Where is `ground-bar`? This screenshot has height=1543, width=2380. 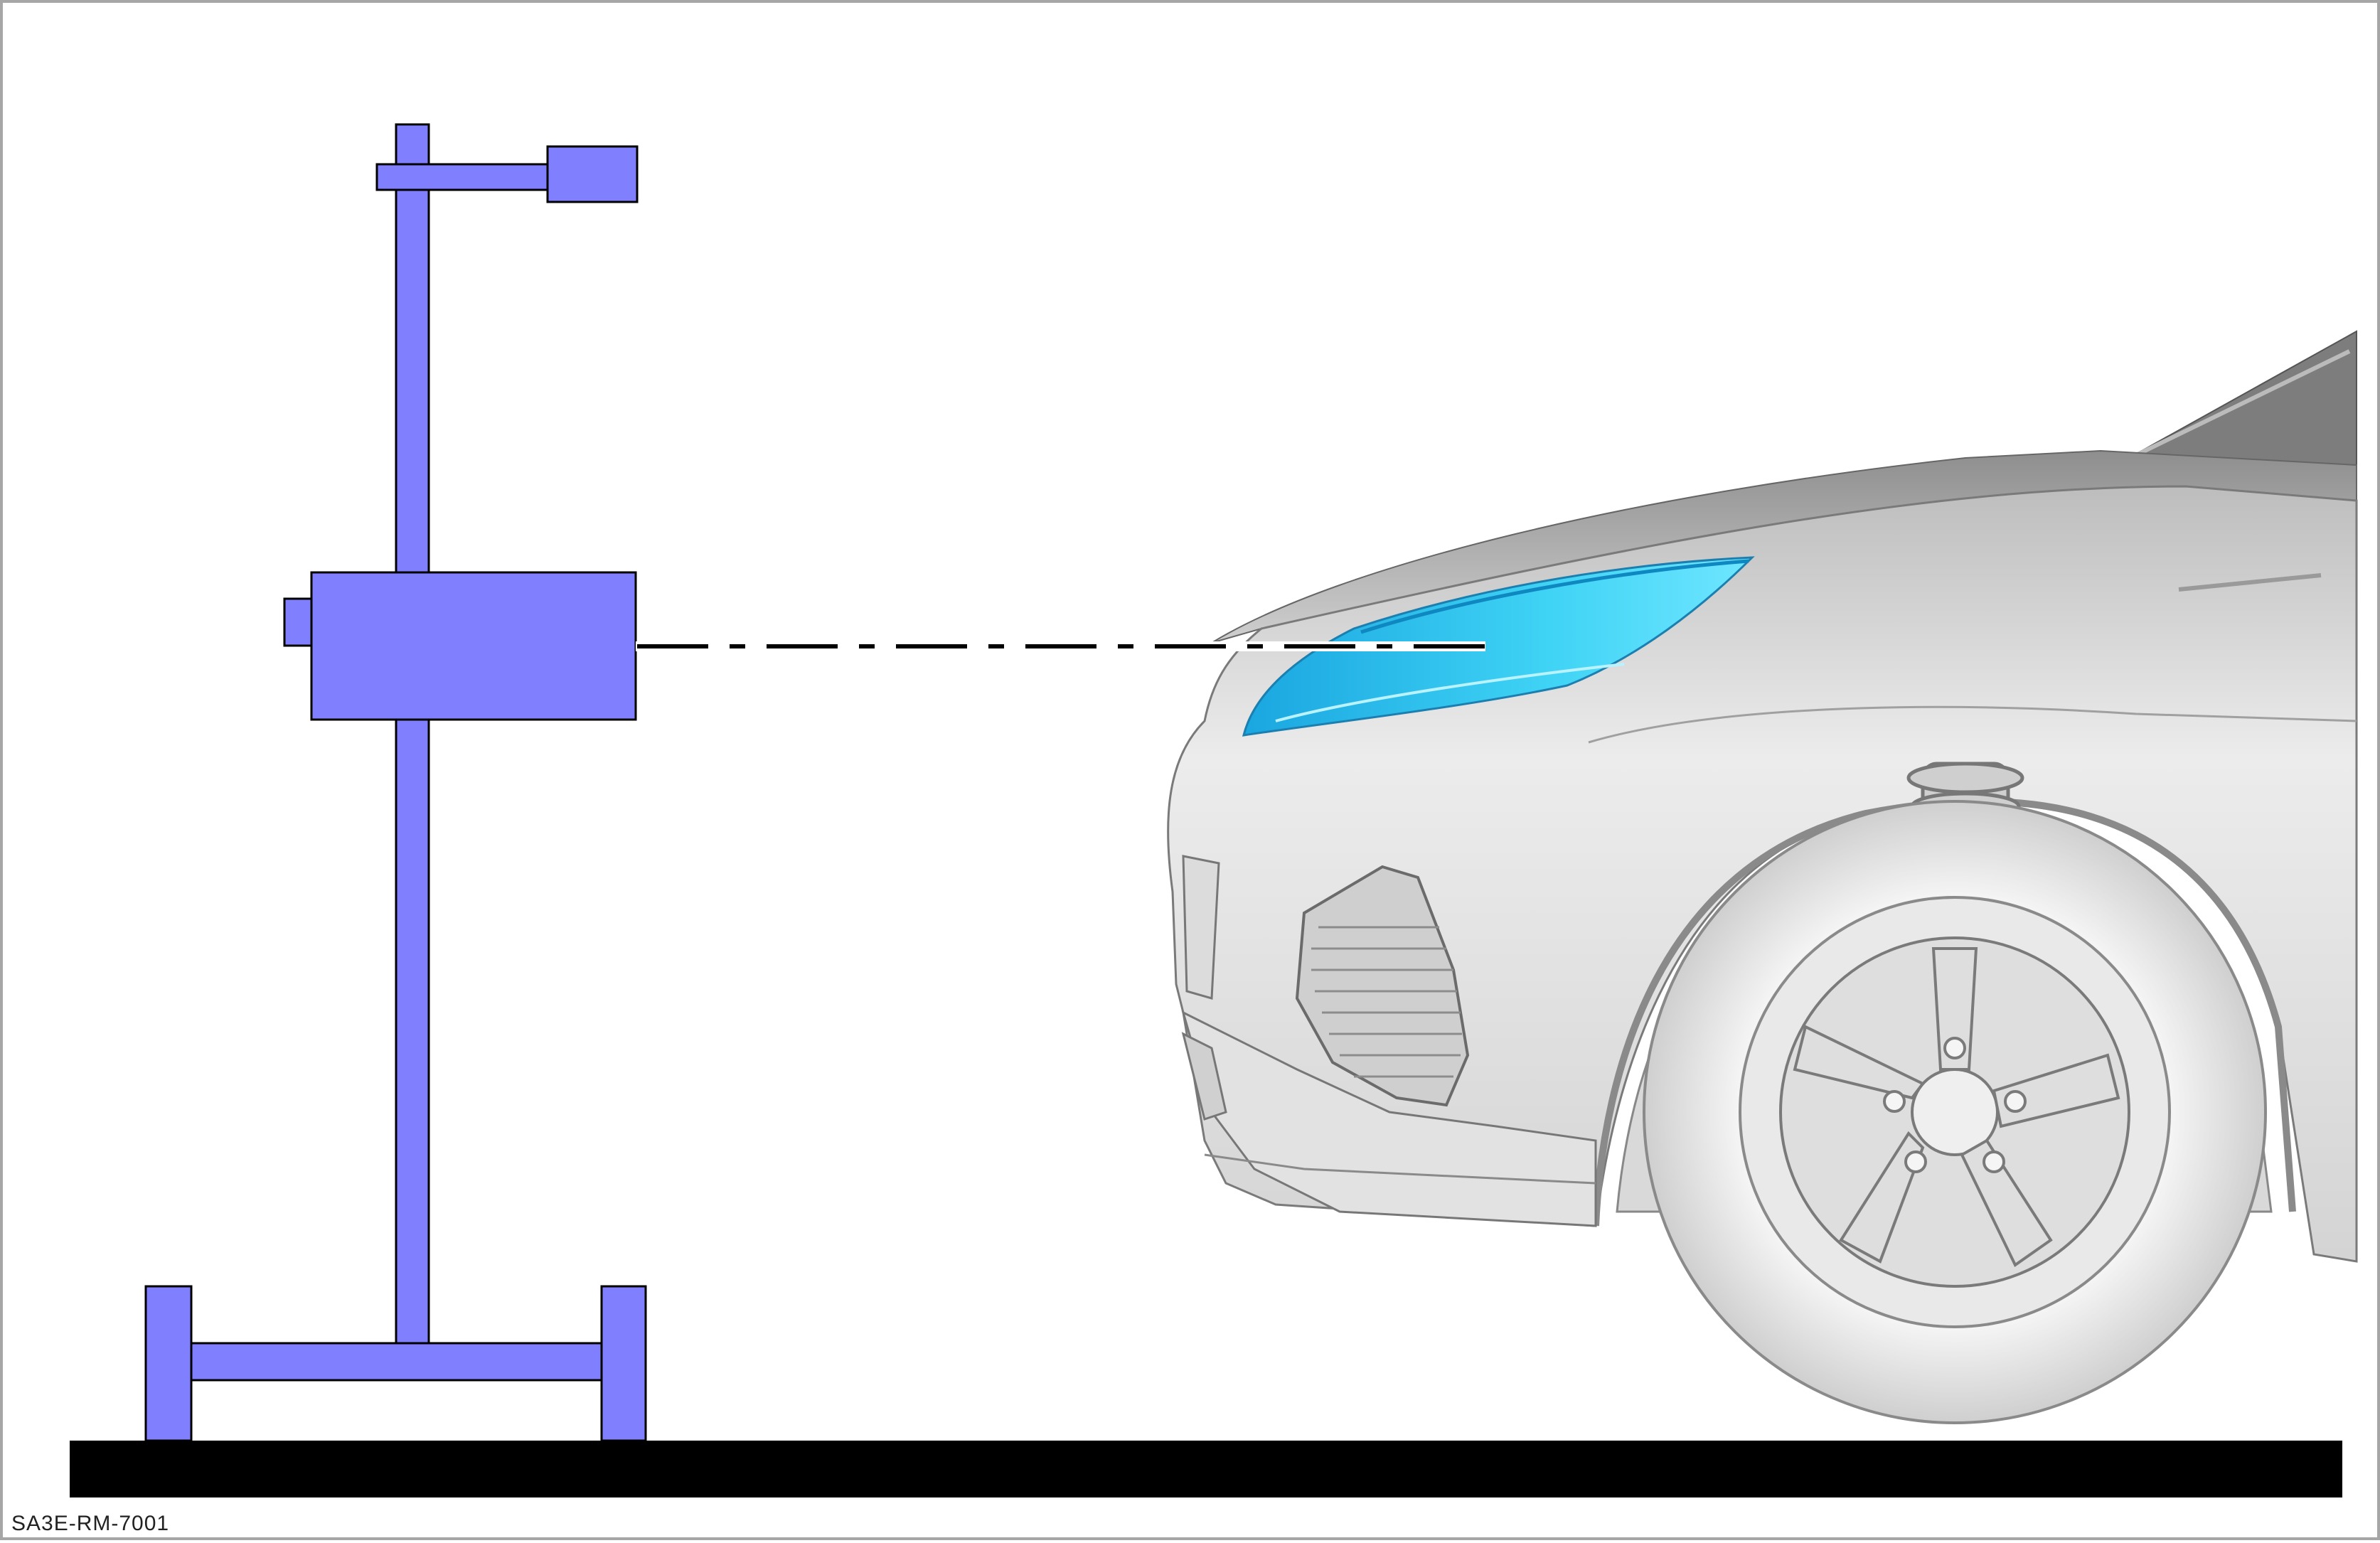 ground-bar is located at coordinates (1206, 1469).